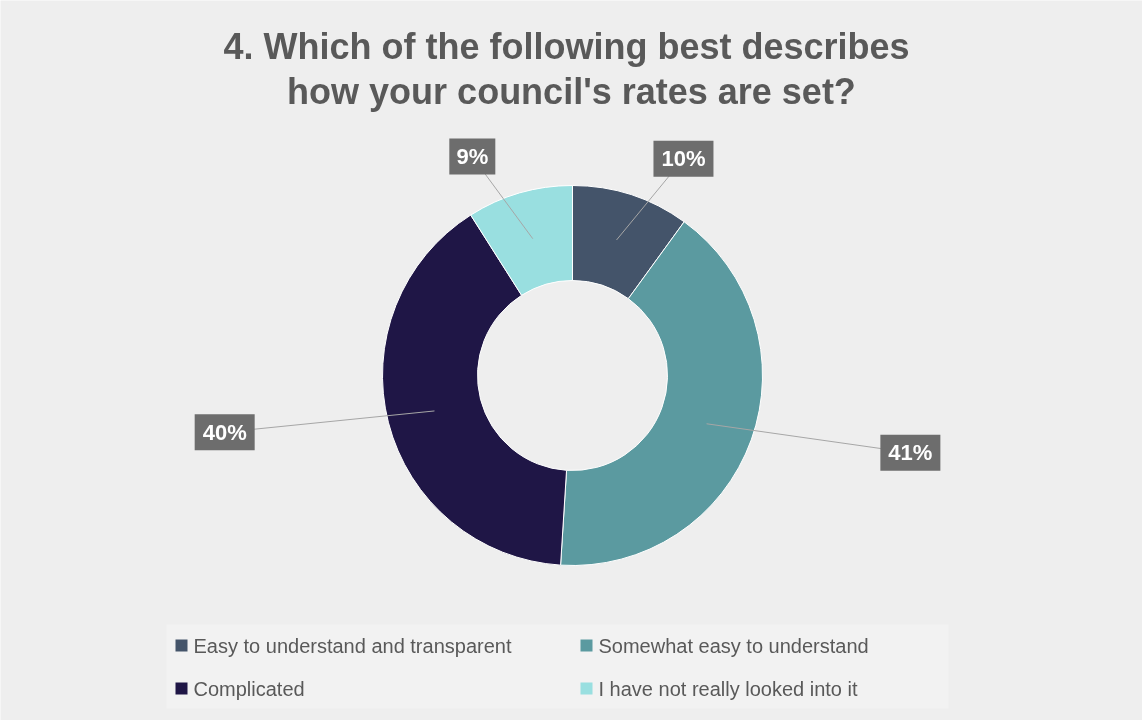 This screenshot has width=1142, height=720. Describe the element at coordinates (683, 159) in the screenshot. I see `data-label: 10%` at that location.